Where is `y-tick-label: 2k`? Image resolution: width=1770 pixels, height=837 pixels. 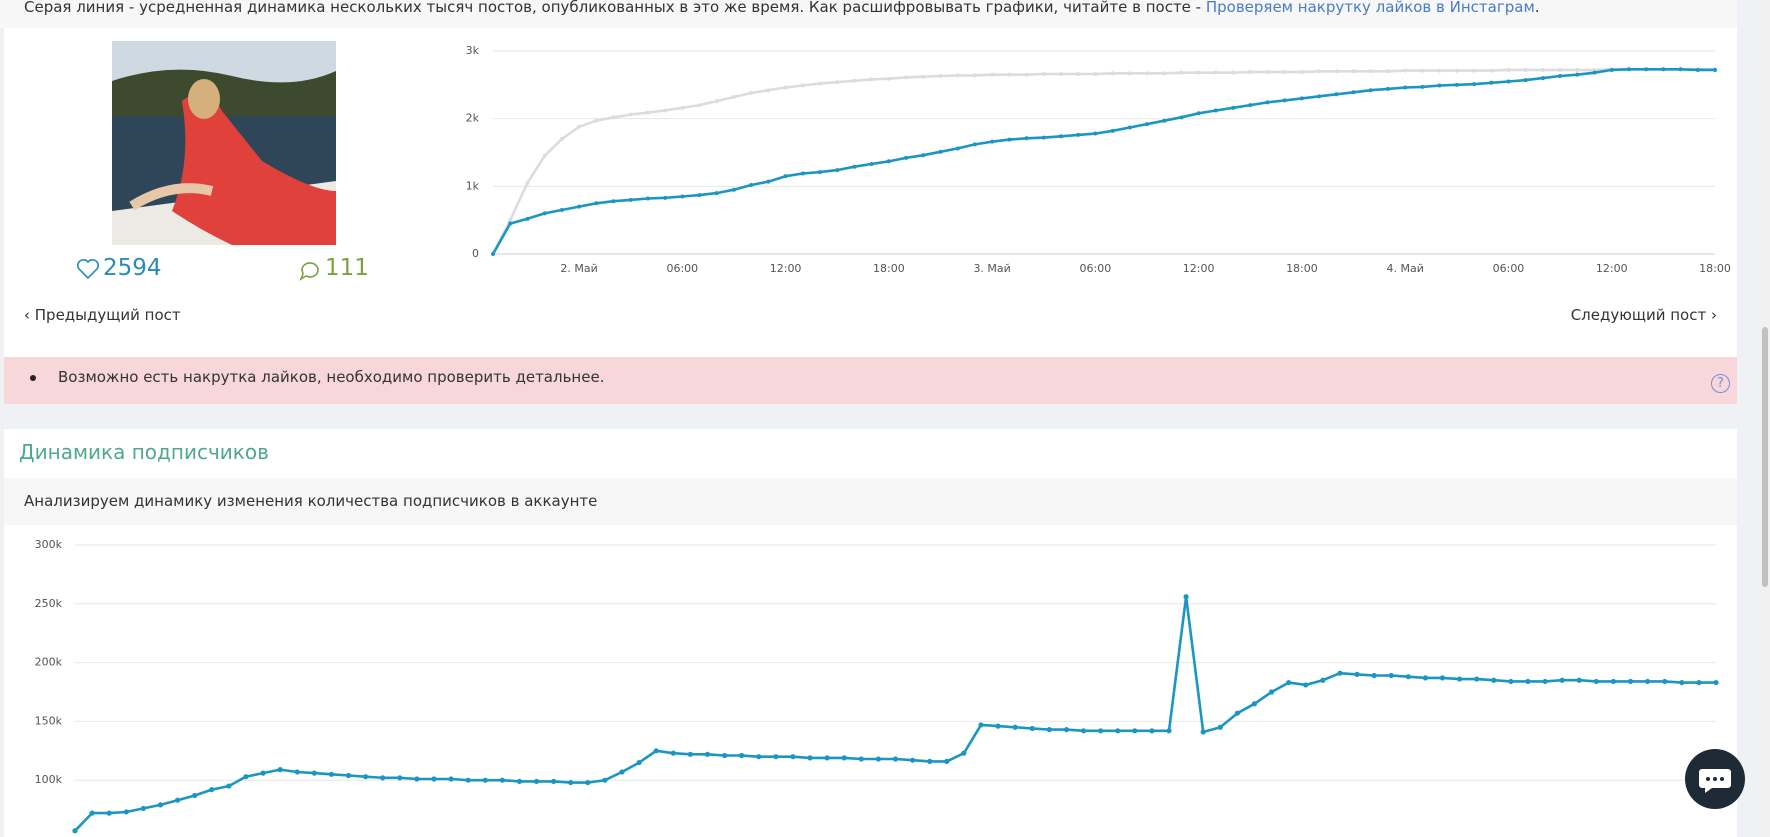
y-tick-label: 2k is located at coordinates (473, 118).